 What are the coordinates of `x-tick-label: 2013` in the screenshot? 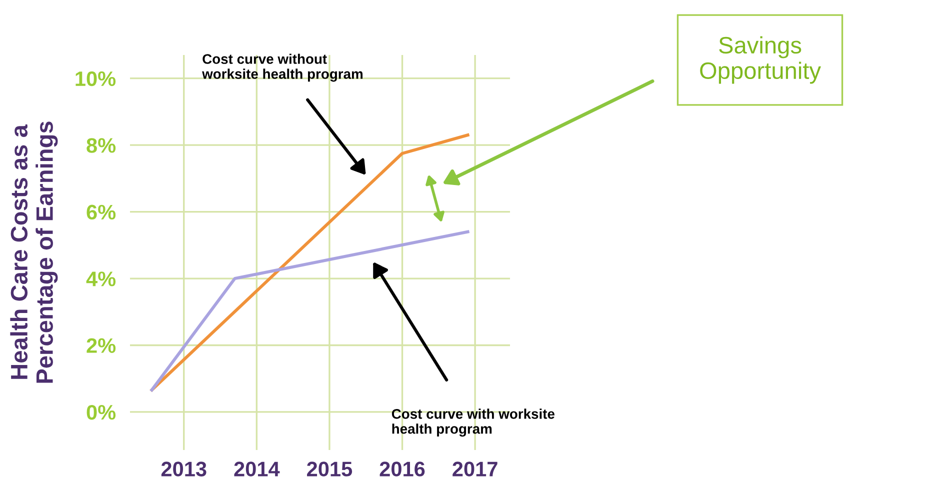 It's located at (183, 469).